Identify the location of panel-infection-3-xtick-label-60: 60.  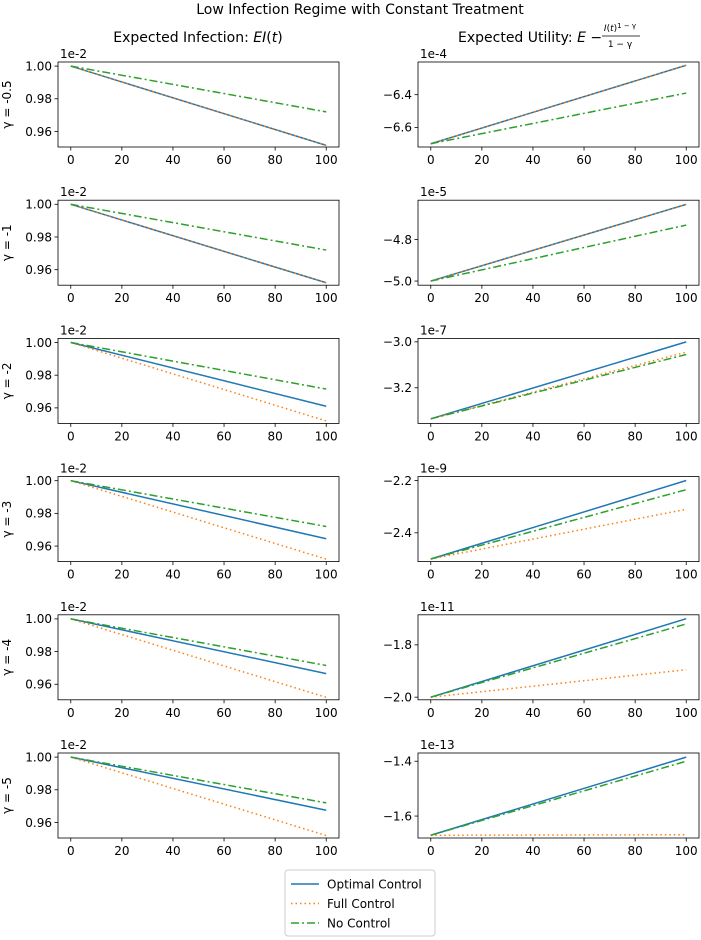
(223, 436).